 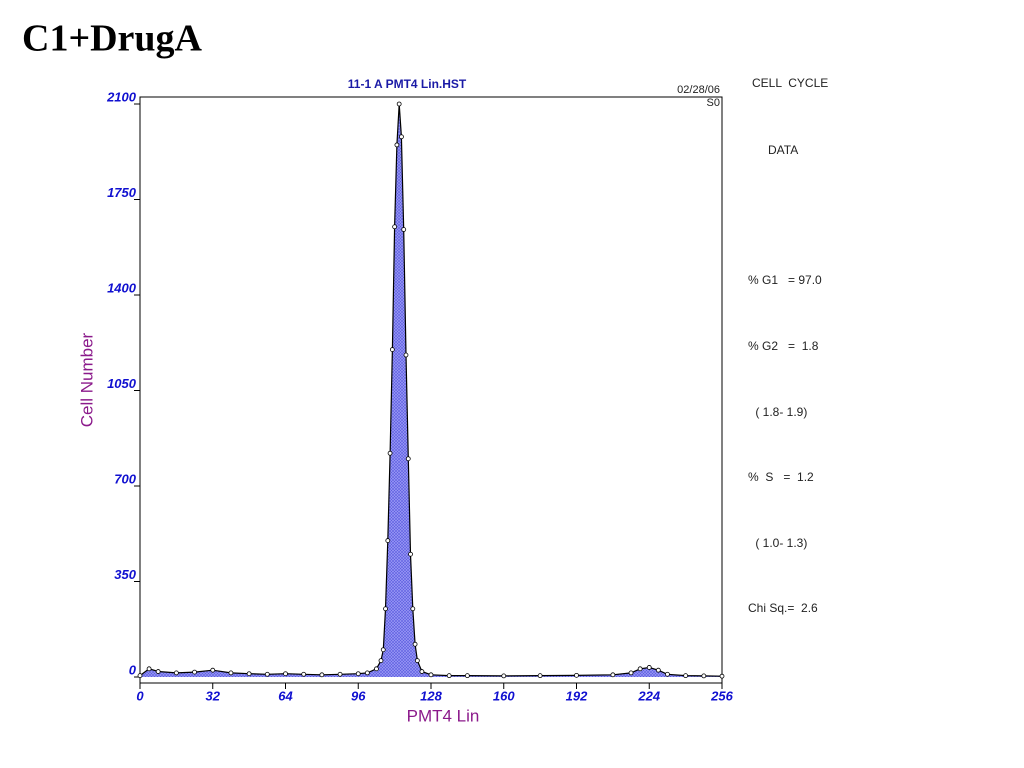 What do you see at coordinates (121, 96) in the screenshot?
I see `y-tick-label: 2100` at bounding box center [121, 96].